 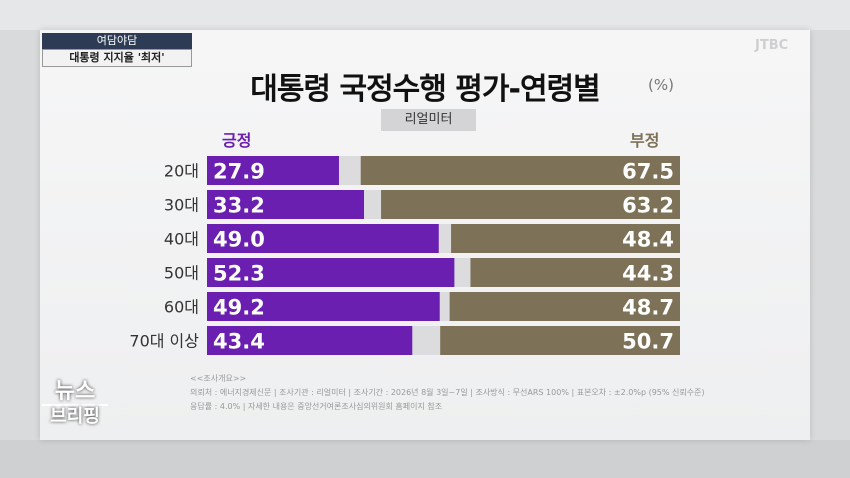 What do you see at coordinates (239, 342) in the screenshot?
I see `value-label-positive: 43.4` at bounding box center [239, 342].